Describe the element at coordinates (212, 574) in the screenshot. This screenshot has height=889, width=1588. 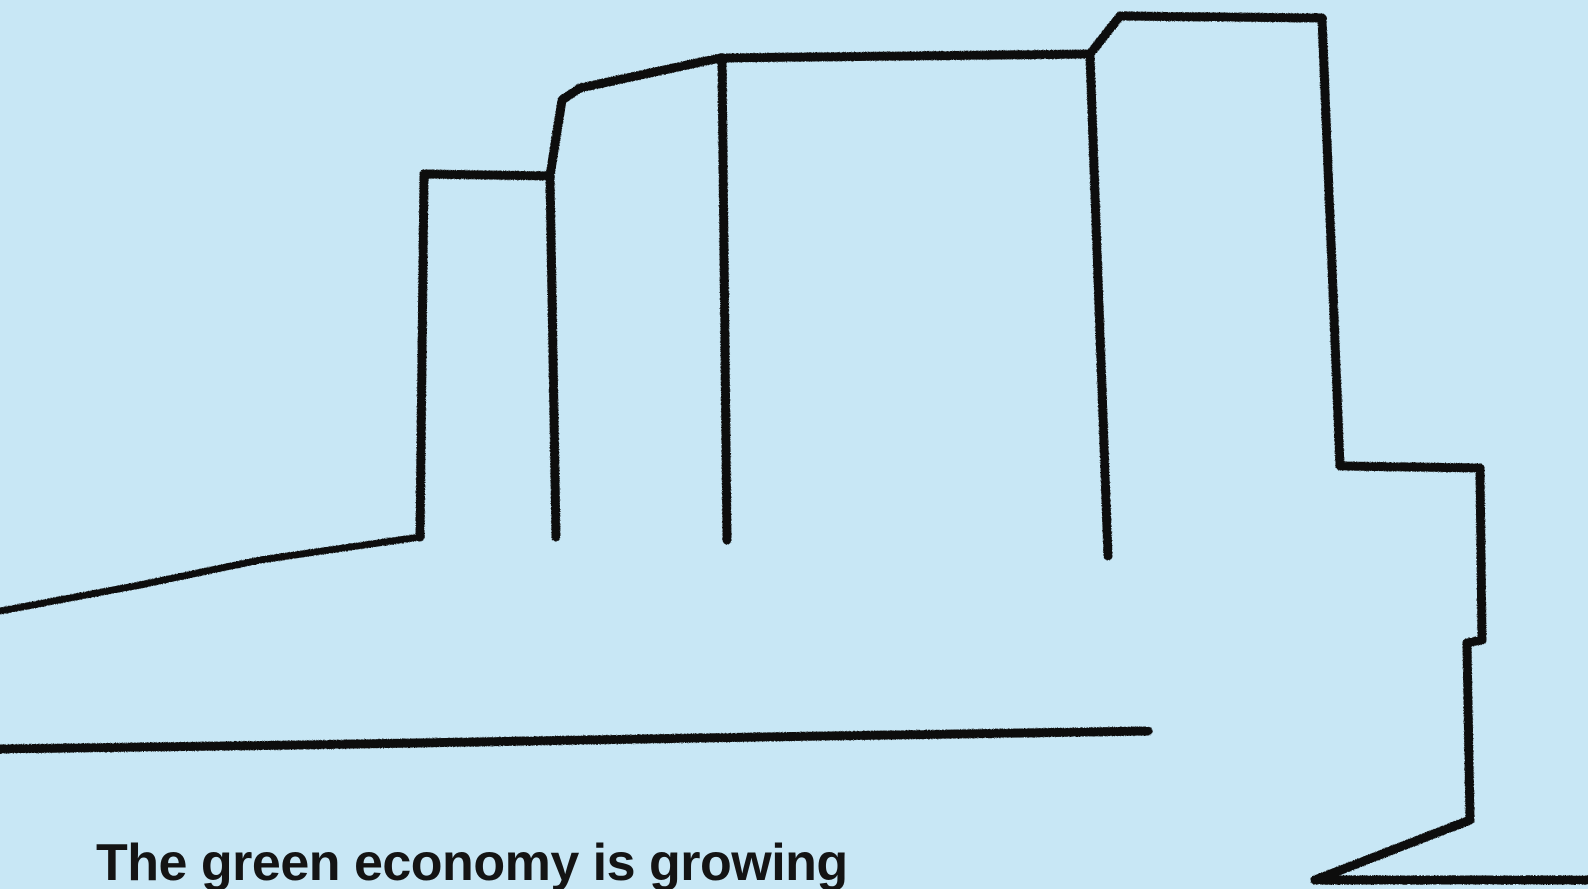
I see `ground-slope-line` at that location.